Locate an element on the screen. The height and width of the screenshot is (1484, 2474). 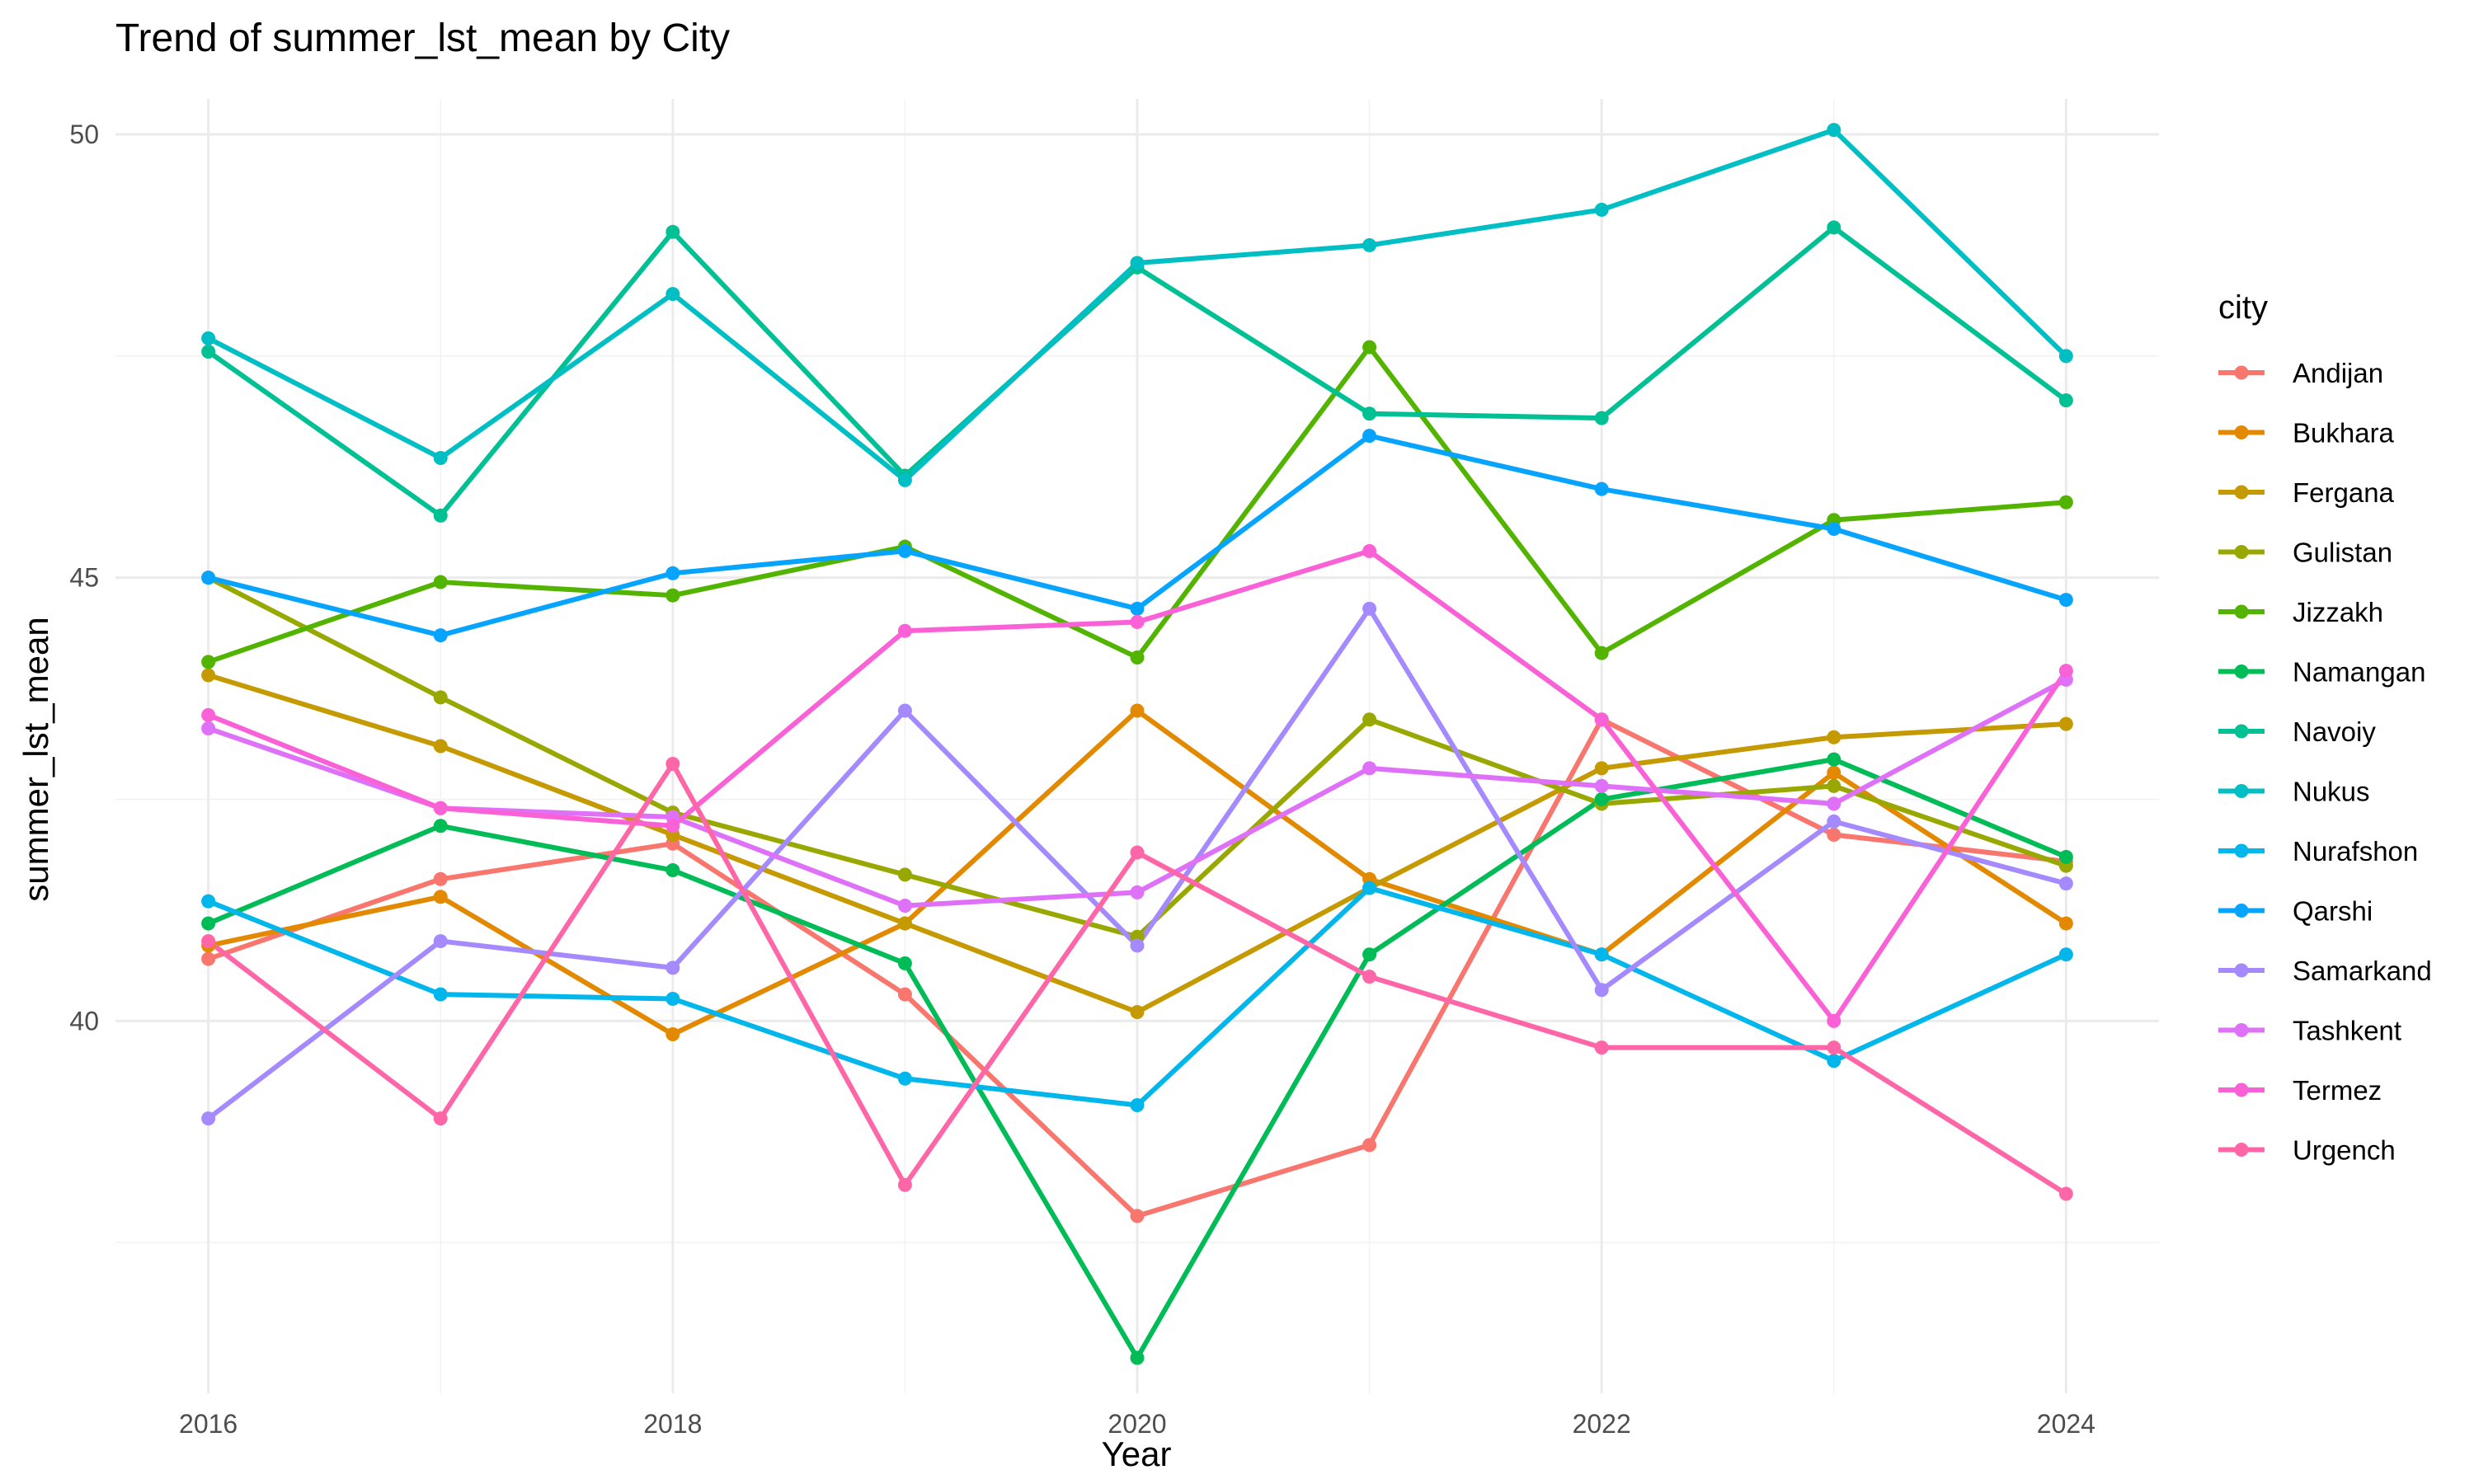
legend-label: Navoiy is located at coordinates (2334, 731).